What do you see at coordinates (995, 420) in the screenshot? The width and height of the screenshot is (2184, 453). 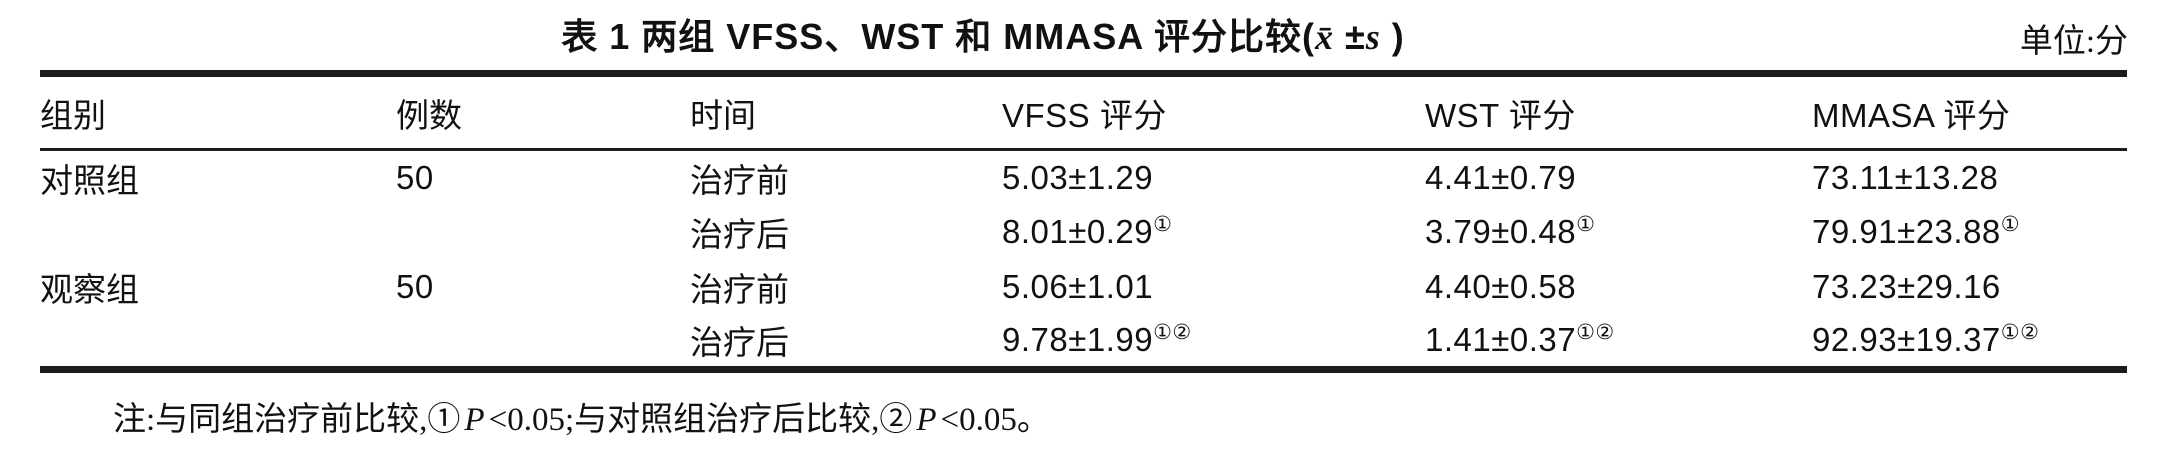 I see `footnote-text-3: <0.05。` at bounding box center [995, 420].